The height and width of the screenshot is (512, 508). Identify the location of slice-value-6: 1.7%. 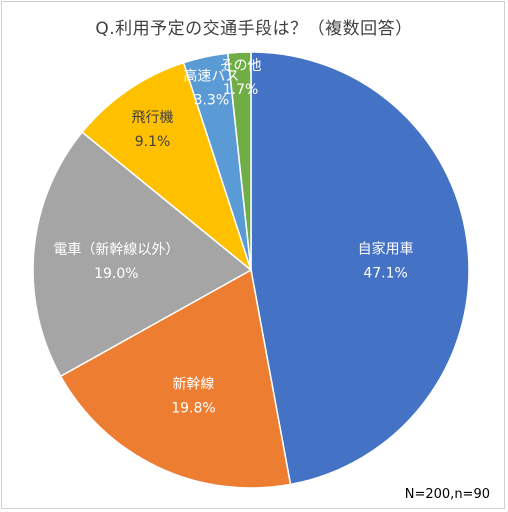
(241, 90).